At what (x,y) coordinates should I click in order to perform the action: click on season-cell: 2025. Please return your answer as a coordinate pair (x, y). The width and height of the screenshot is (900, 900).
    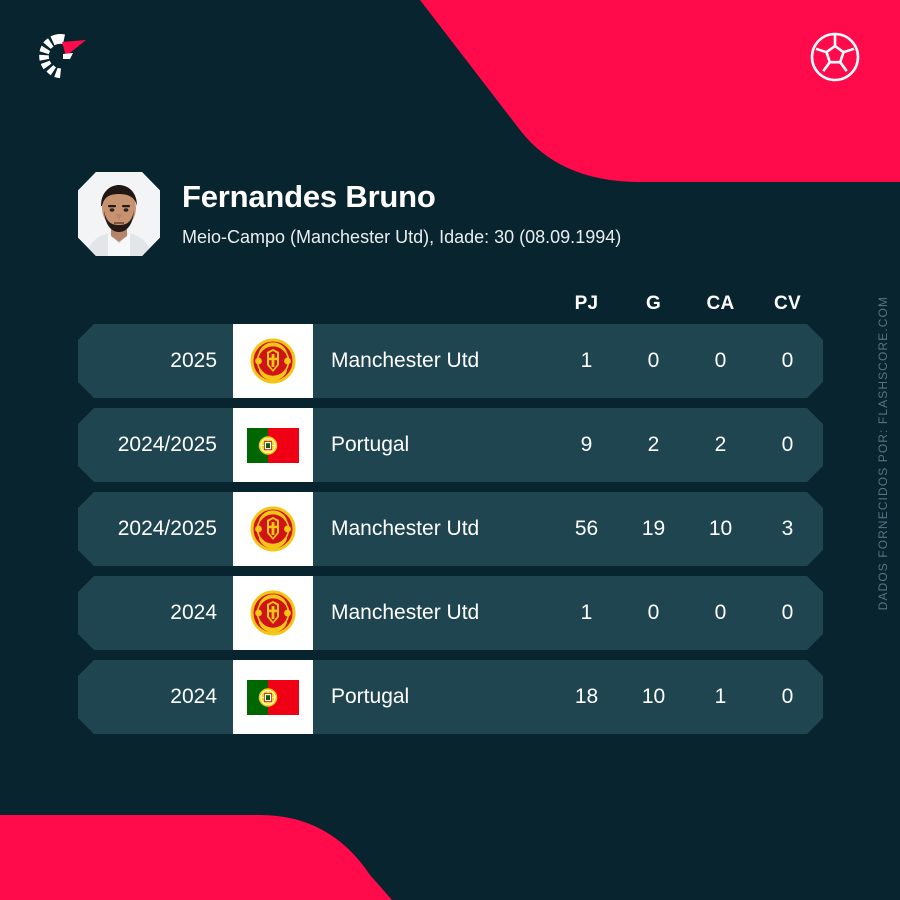
    Looking at the image, I should click on (193, 360).